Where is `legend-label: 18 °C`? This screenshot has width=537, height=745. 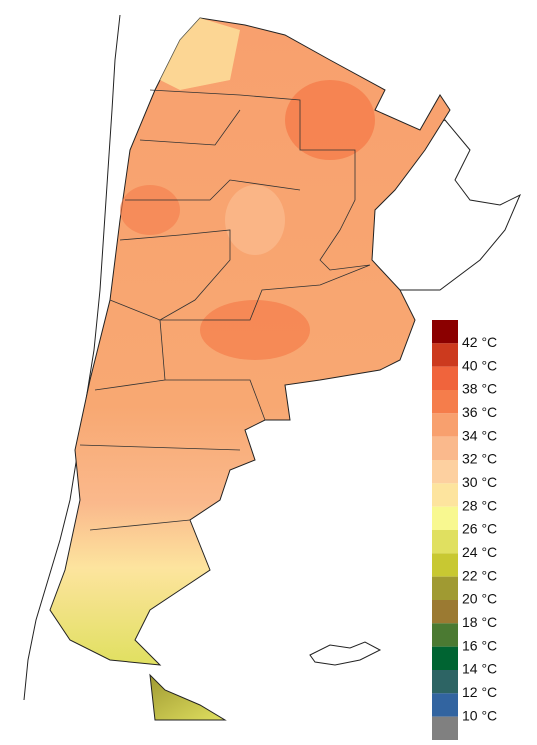 legend-label: 18 °C is located at coordinates (479, 622).